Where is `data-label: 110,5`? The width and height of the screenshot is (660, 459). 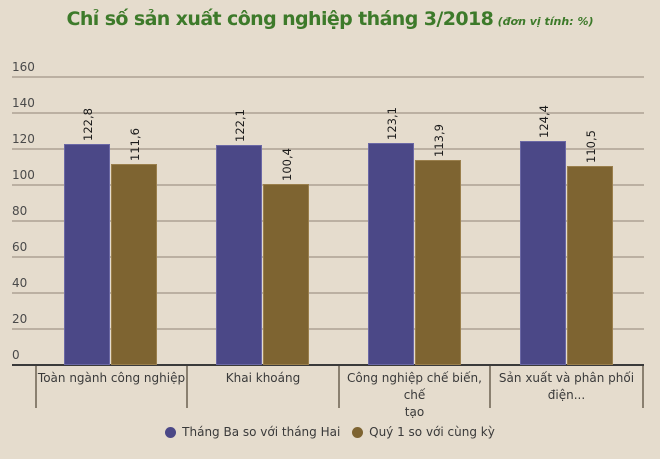 data-label: 110,5 is located at coordinates (591, 147).